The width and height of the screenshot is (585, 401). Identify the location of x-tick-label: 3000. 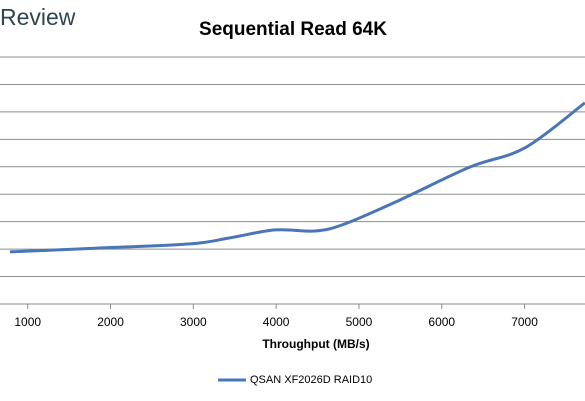
(193, 322).